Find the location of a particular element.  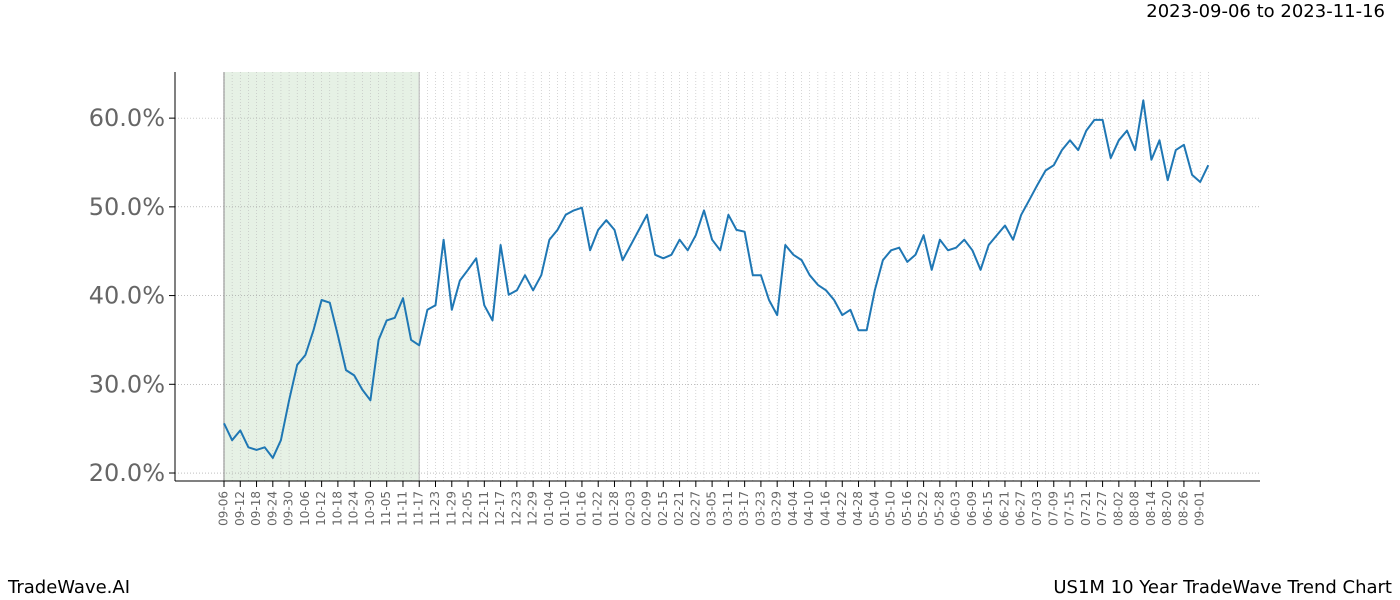

x-tick-label: 10-06 is located at coordinates (305, 508).